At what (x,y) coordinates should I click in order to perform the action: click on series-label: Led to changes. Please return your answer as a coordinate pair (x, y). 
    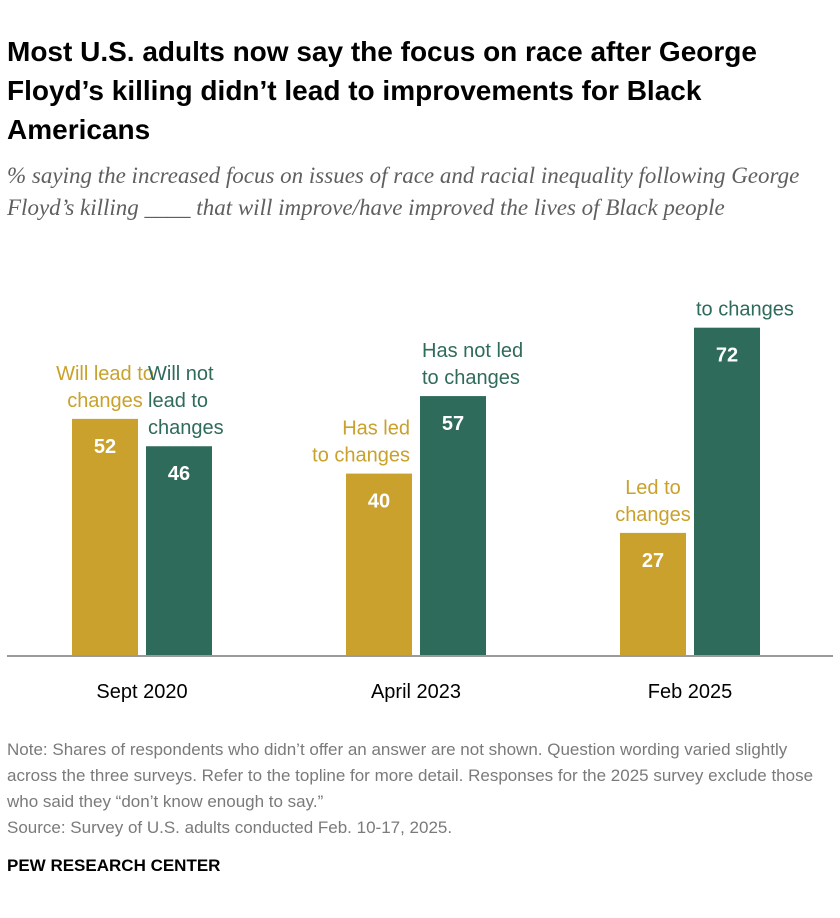
    Looking at the image, I should click on (653, 501).